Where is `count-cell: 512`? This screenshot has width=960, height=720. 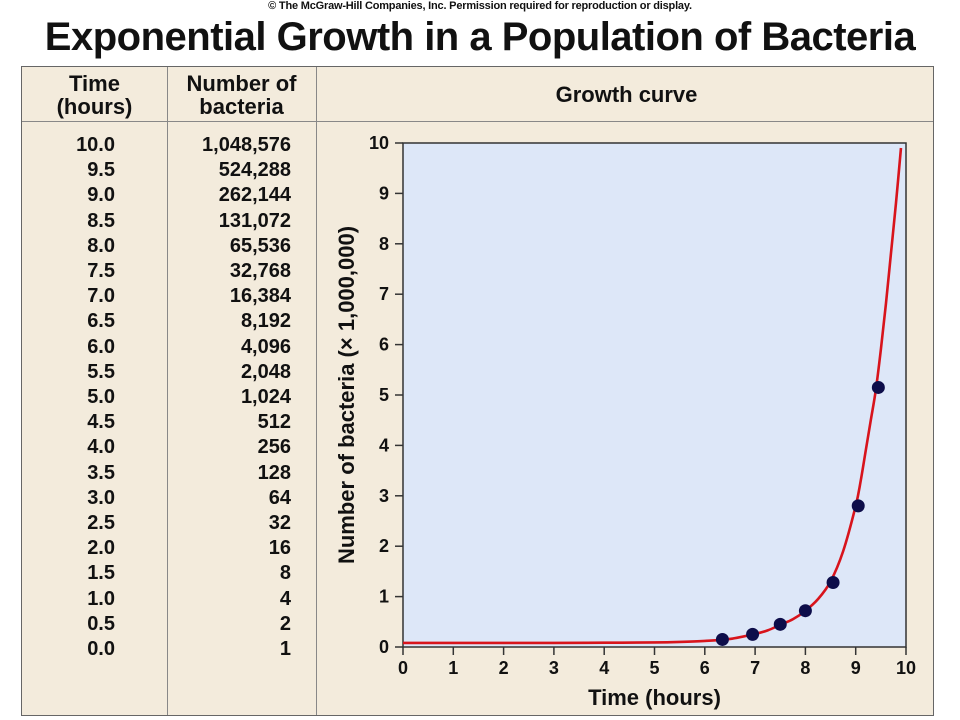 count-cell: 512 is located at coordinates (274, 422).